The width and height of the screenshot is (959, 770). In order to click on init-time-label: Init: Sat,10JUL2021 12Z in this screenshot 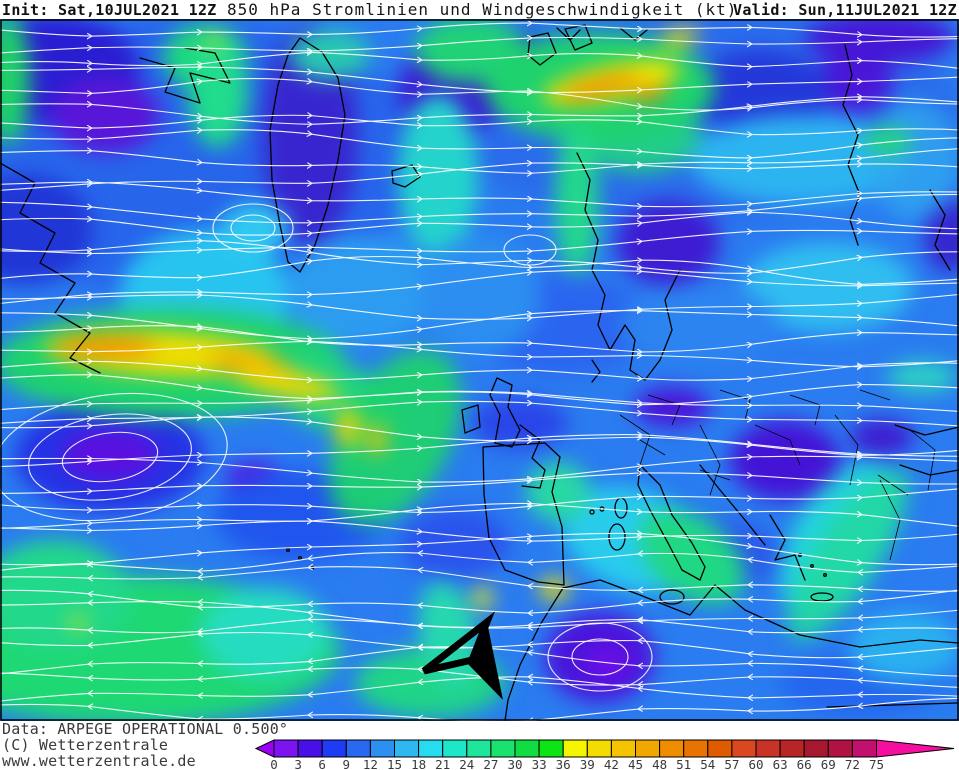, I will do `click(109, 10)`.